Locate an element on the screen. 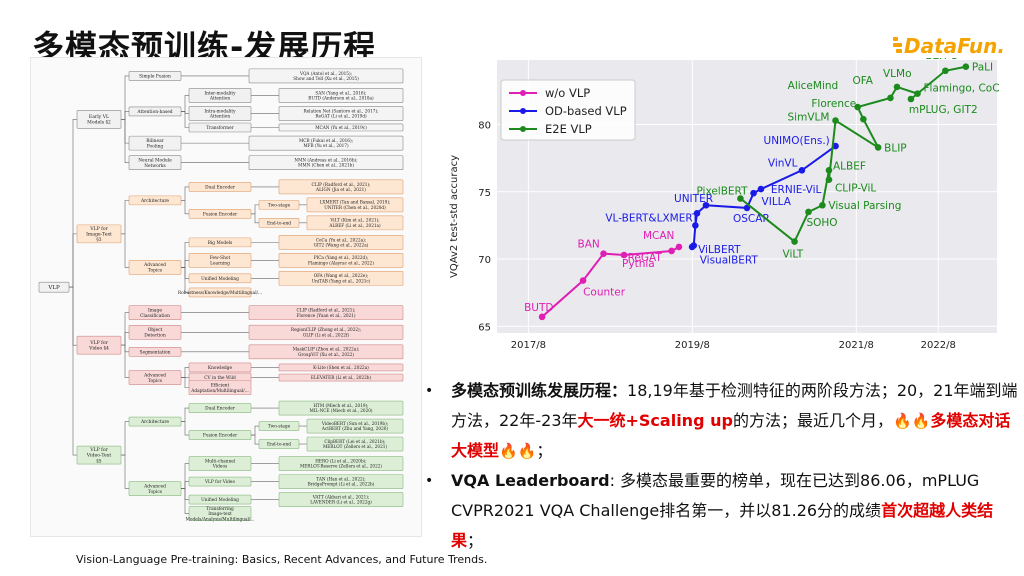  data-label: PixelBERT is located at coordinates (722, 192).